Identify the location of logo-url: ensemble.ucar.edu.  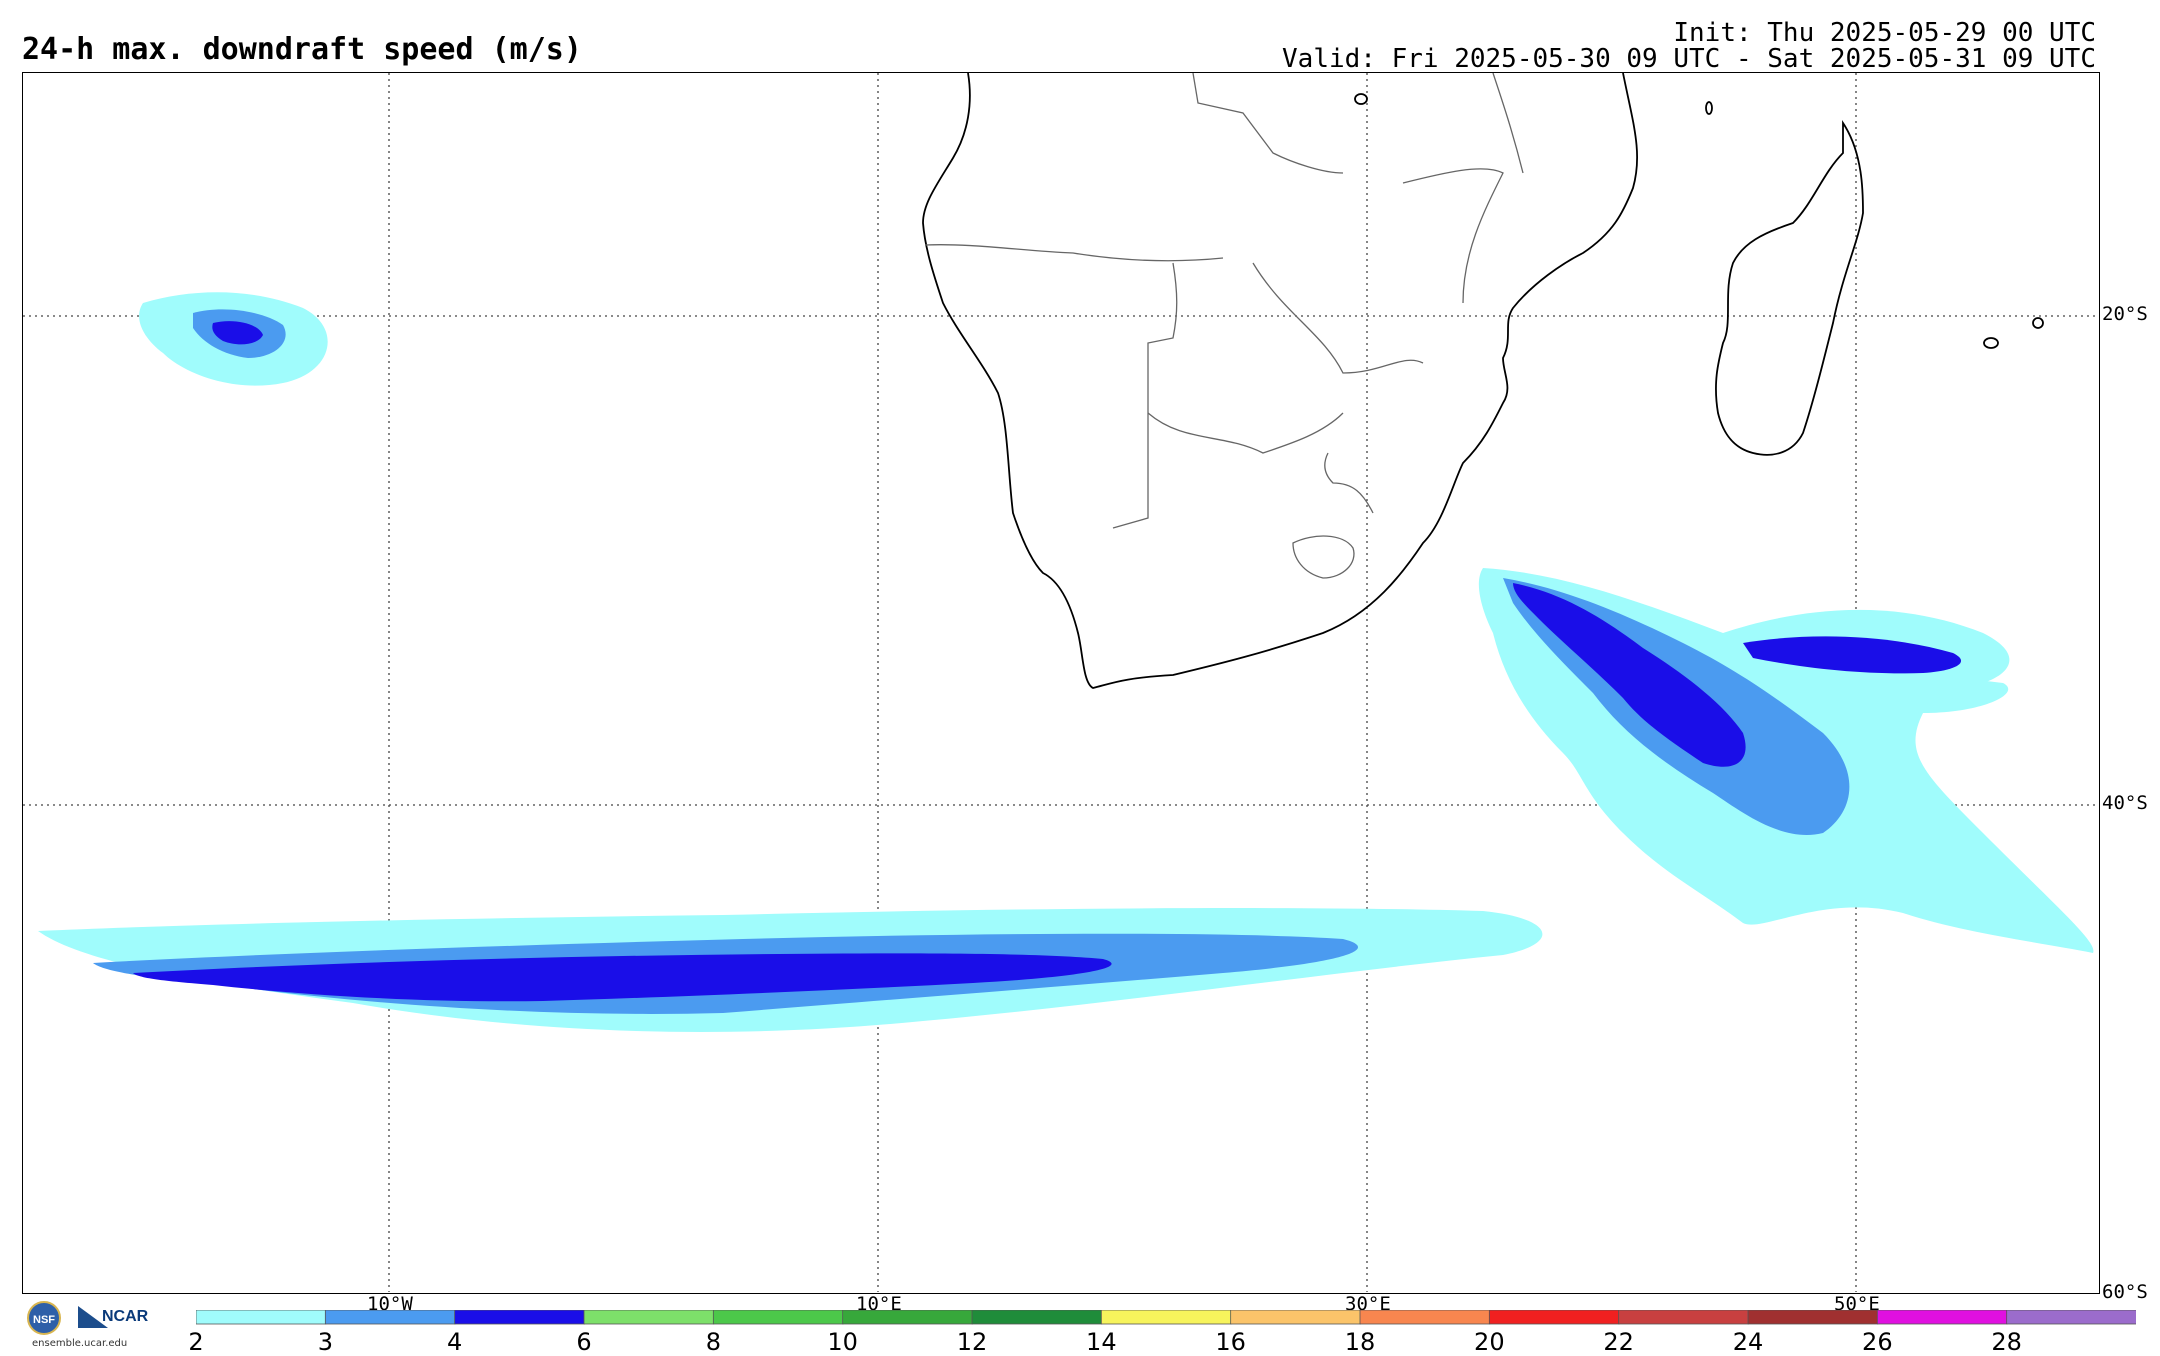
(80, 1343).